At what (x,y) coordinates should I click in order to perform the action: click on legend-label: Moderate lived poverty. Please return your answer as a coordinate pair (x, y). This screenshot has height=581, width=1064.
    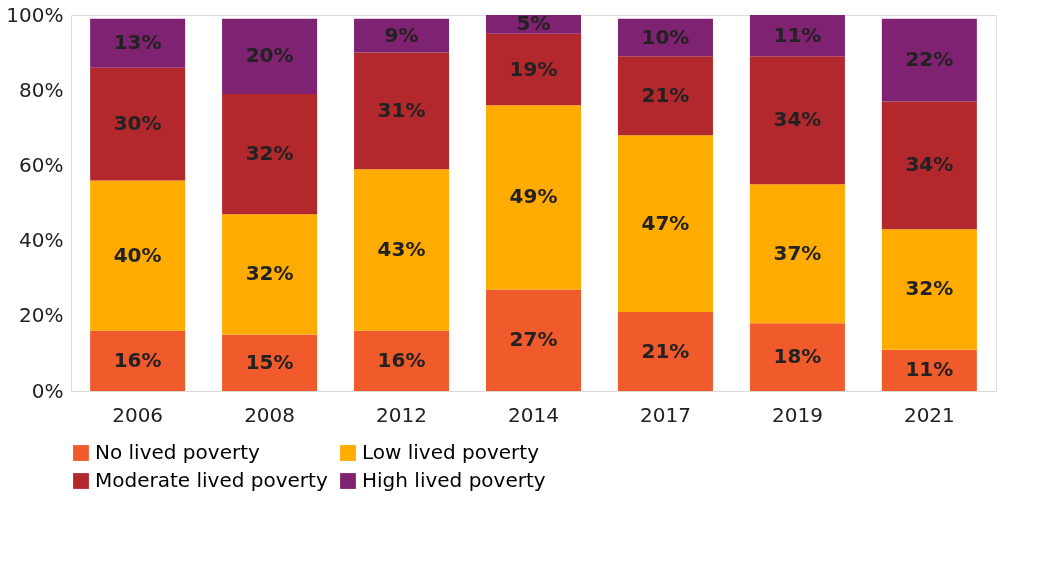
    Looking at the image, I should click on (211, 480).